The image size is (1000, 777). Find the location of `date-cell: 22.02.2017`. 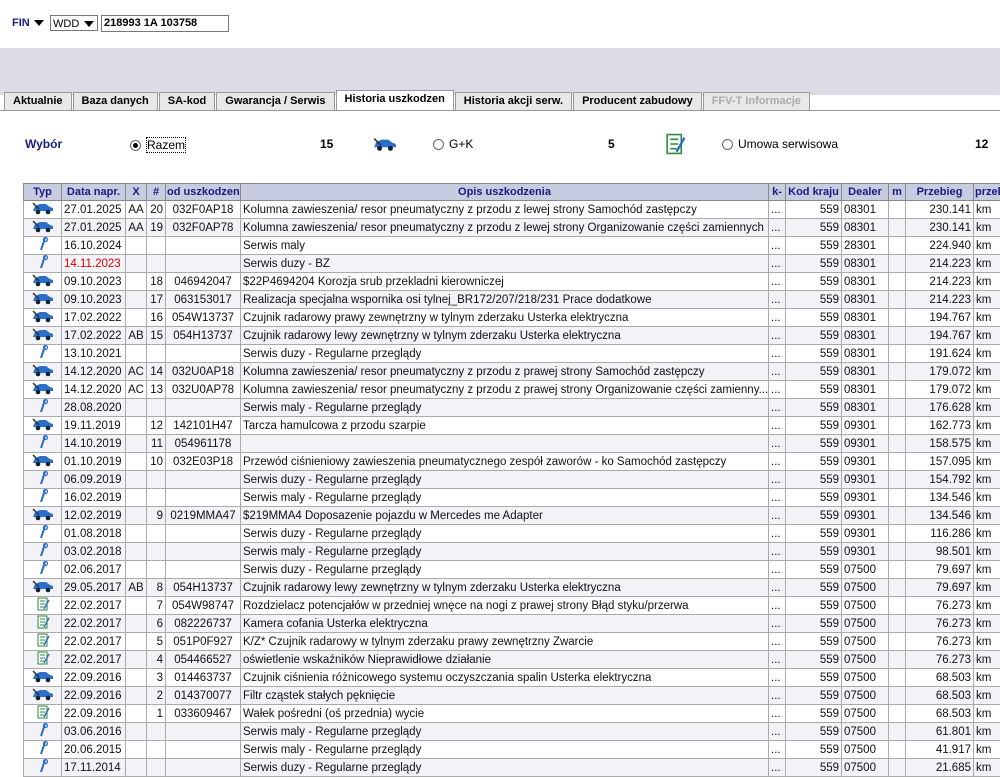

date-cell: 22.02.2017 is located at coordinates (94, 642).